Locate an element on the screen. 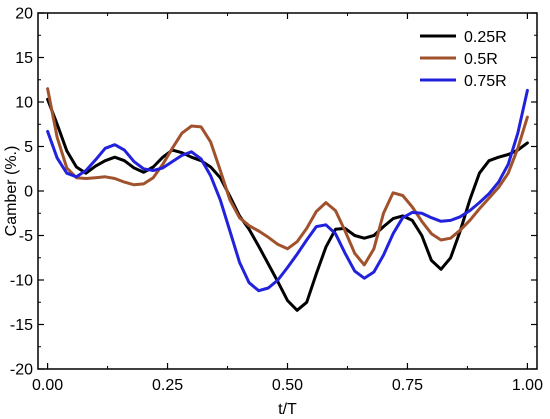  y-tick-label: 20 is located at coordinates (24, 14).